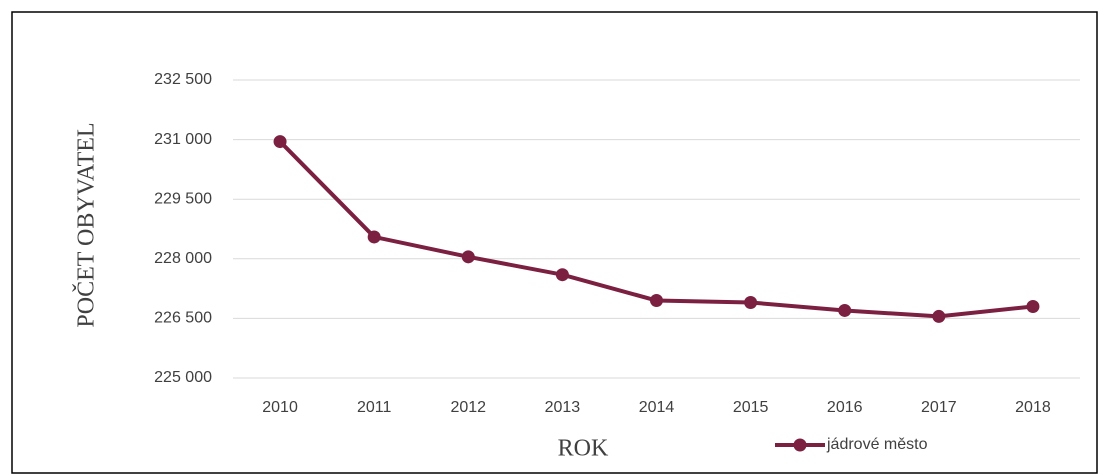 This screenshot has width=1109, height=475. Describe the element at coordinates (183, 377) in the screenshot. I see `y-tick-label: 225 000` at that location.